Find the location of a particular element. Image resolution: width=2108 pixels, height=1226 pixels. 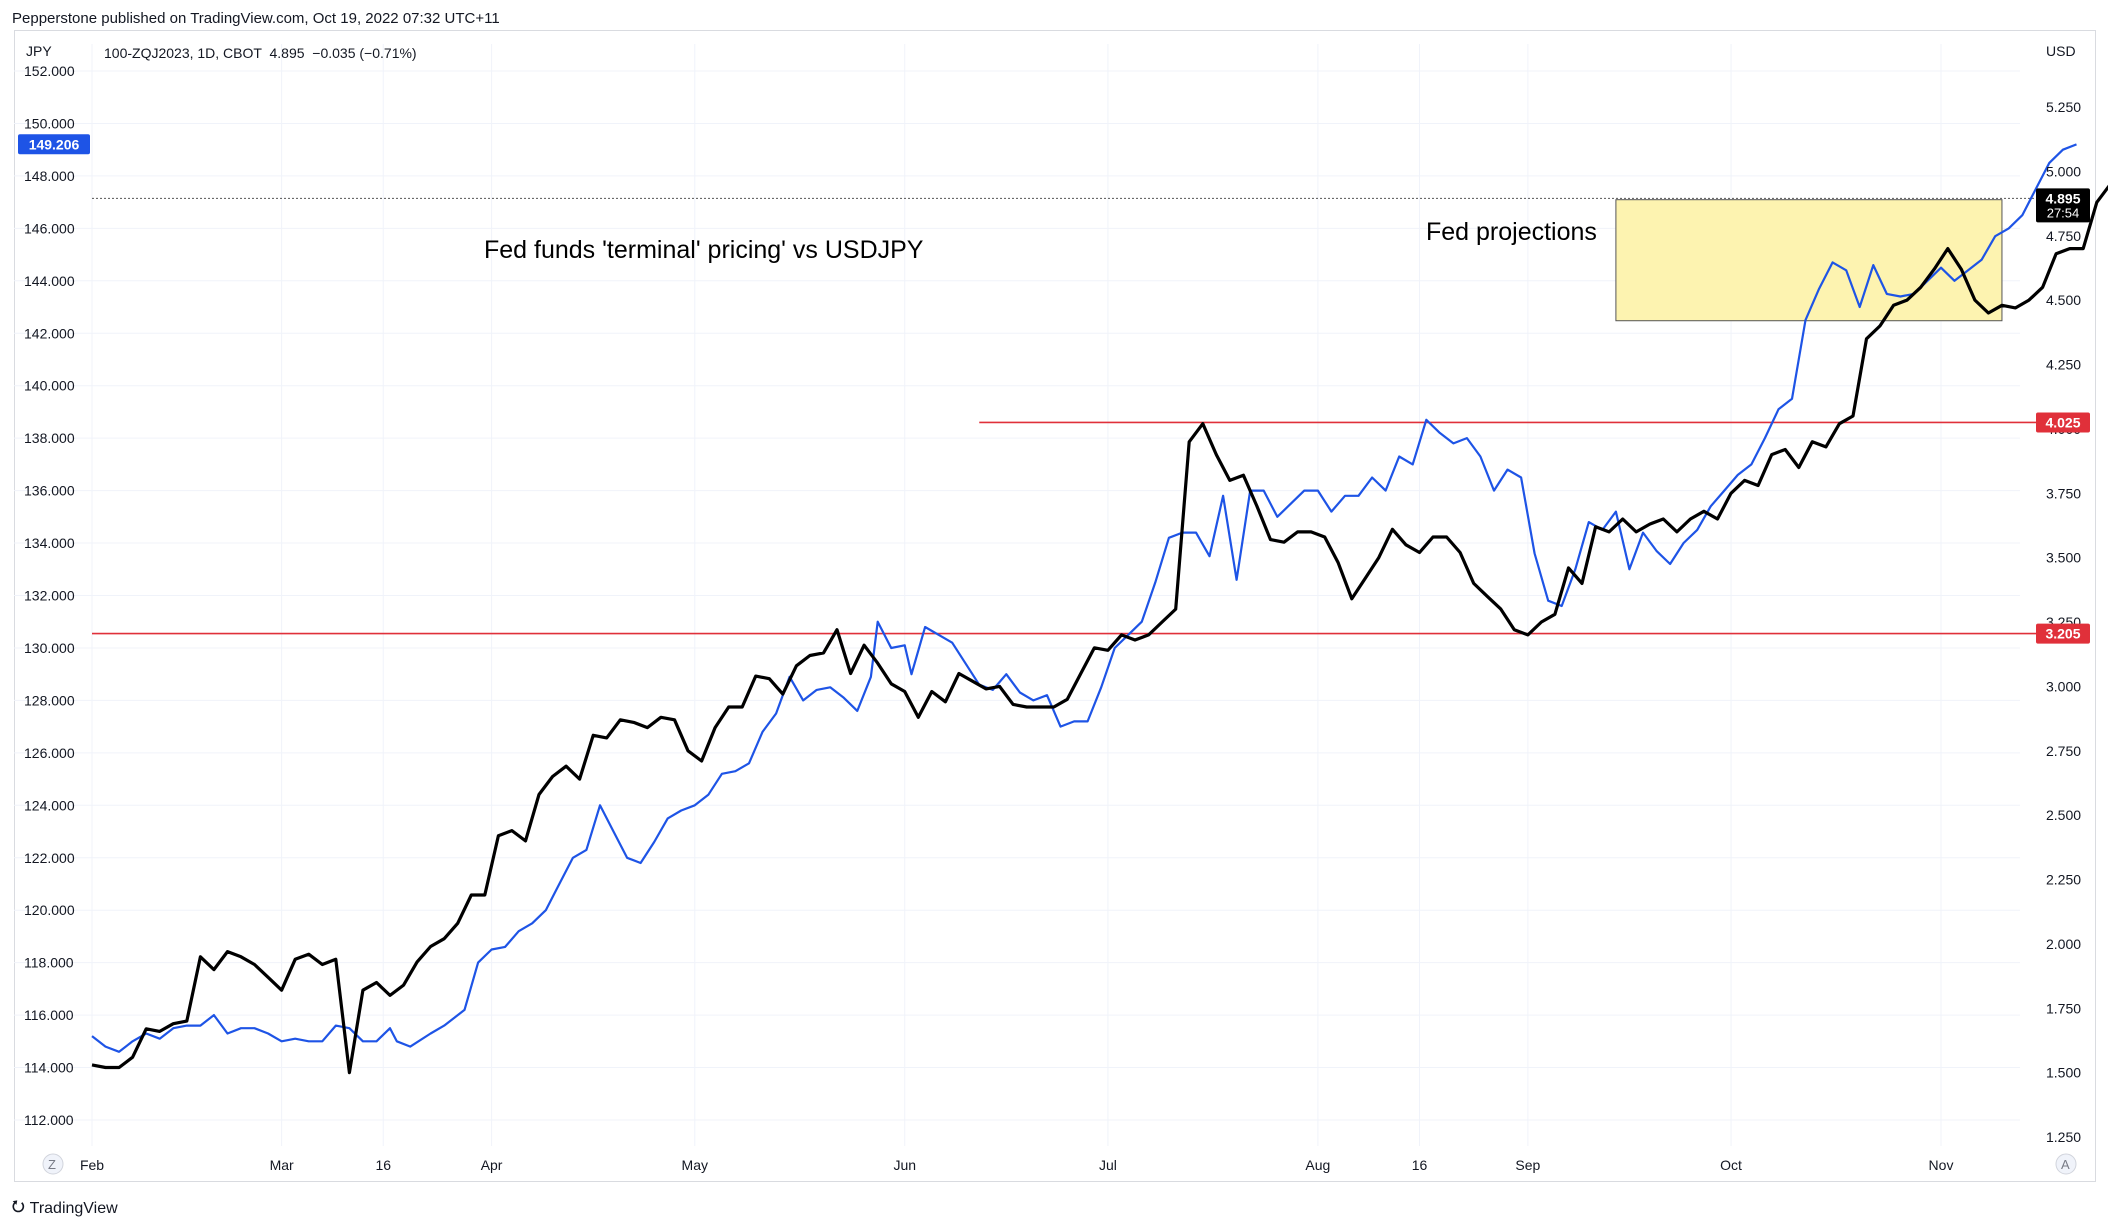

left-axis-tick-label: 124.000 is located at coordinates (49, 805).